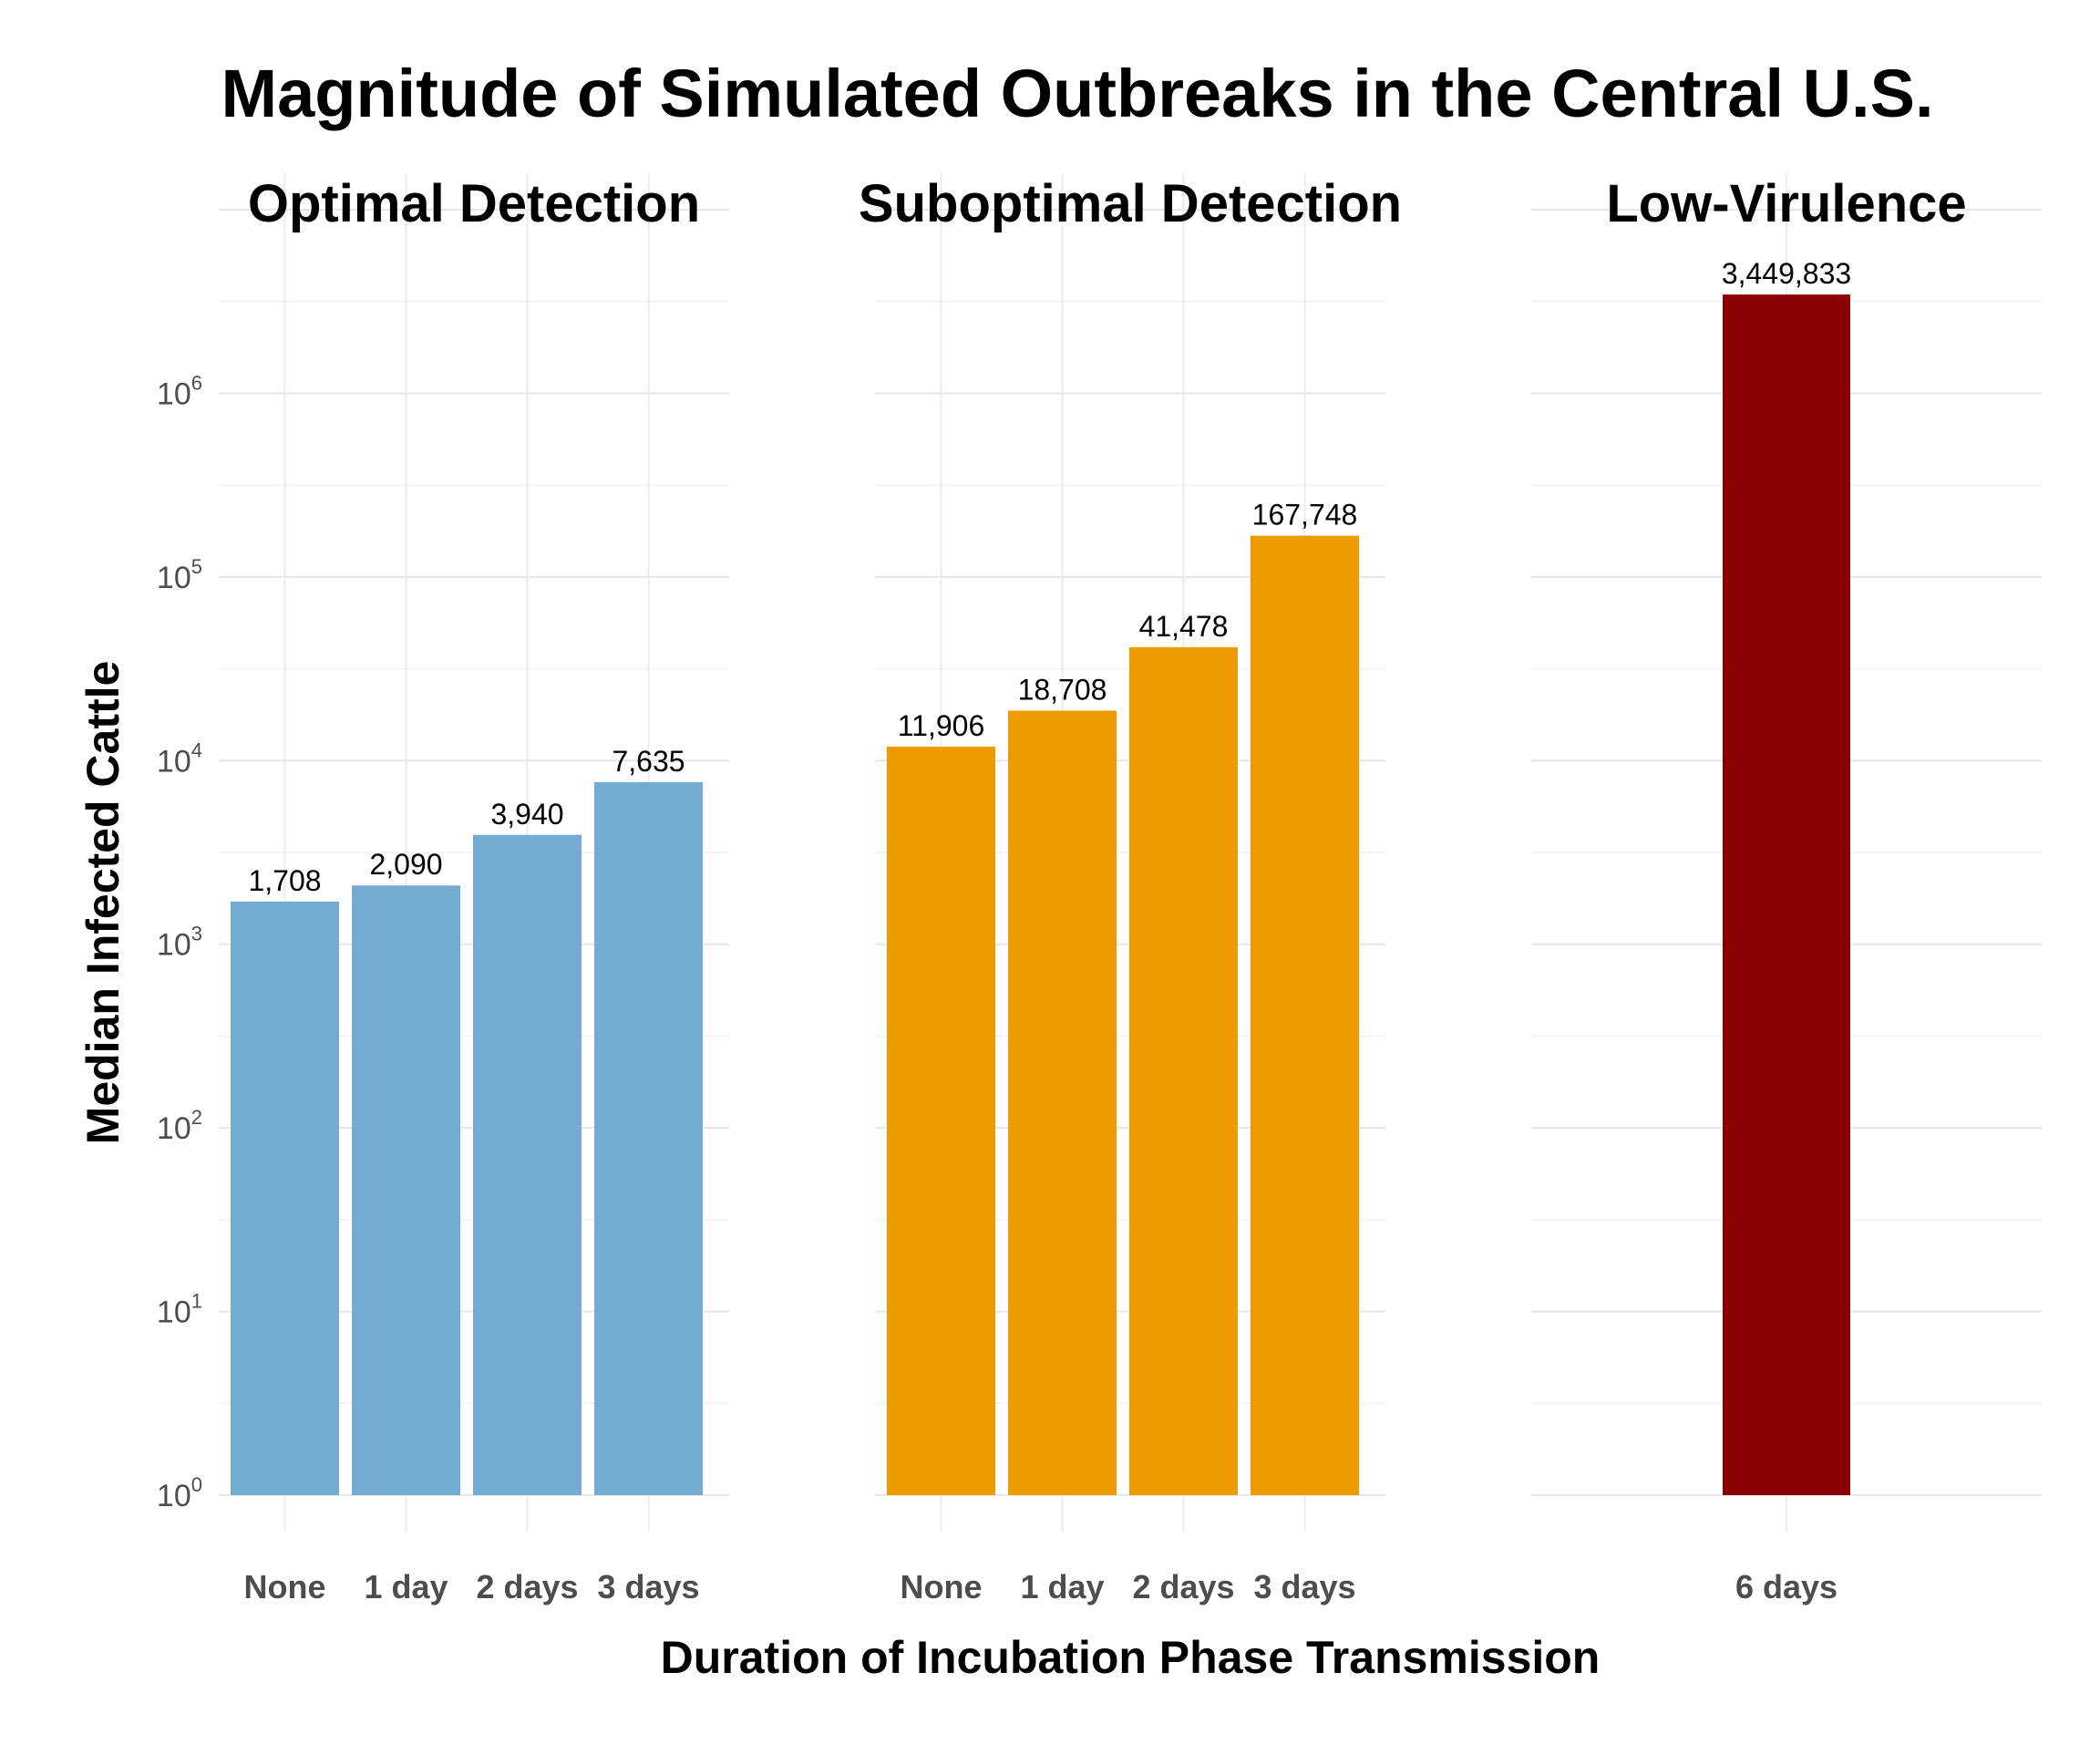  What do you see at coordinates (1305, 515) in the screenshot?
I see `data-label: 167,748` at bounding box center [1305, 515].